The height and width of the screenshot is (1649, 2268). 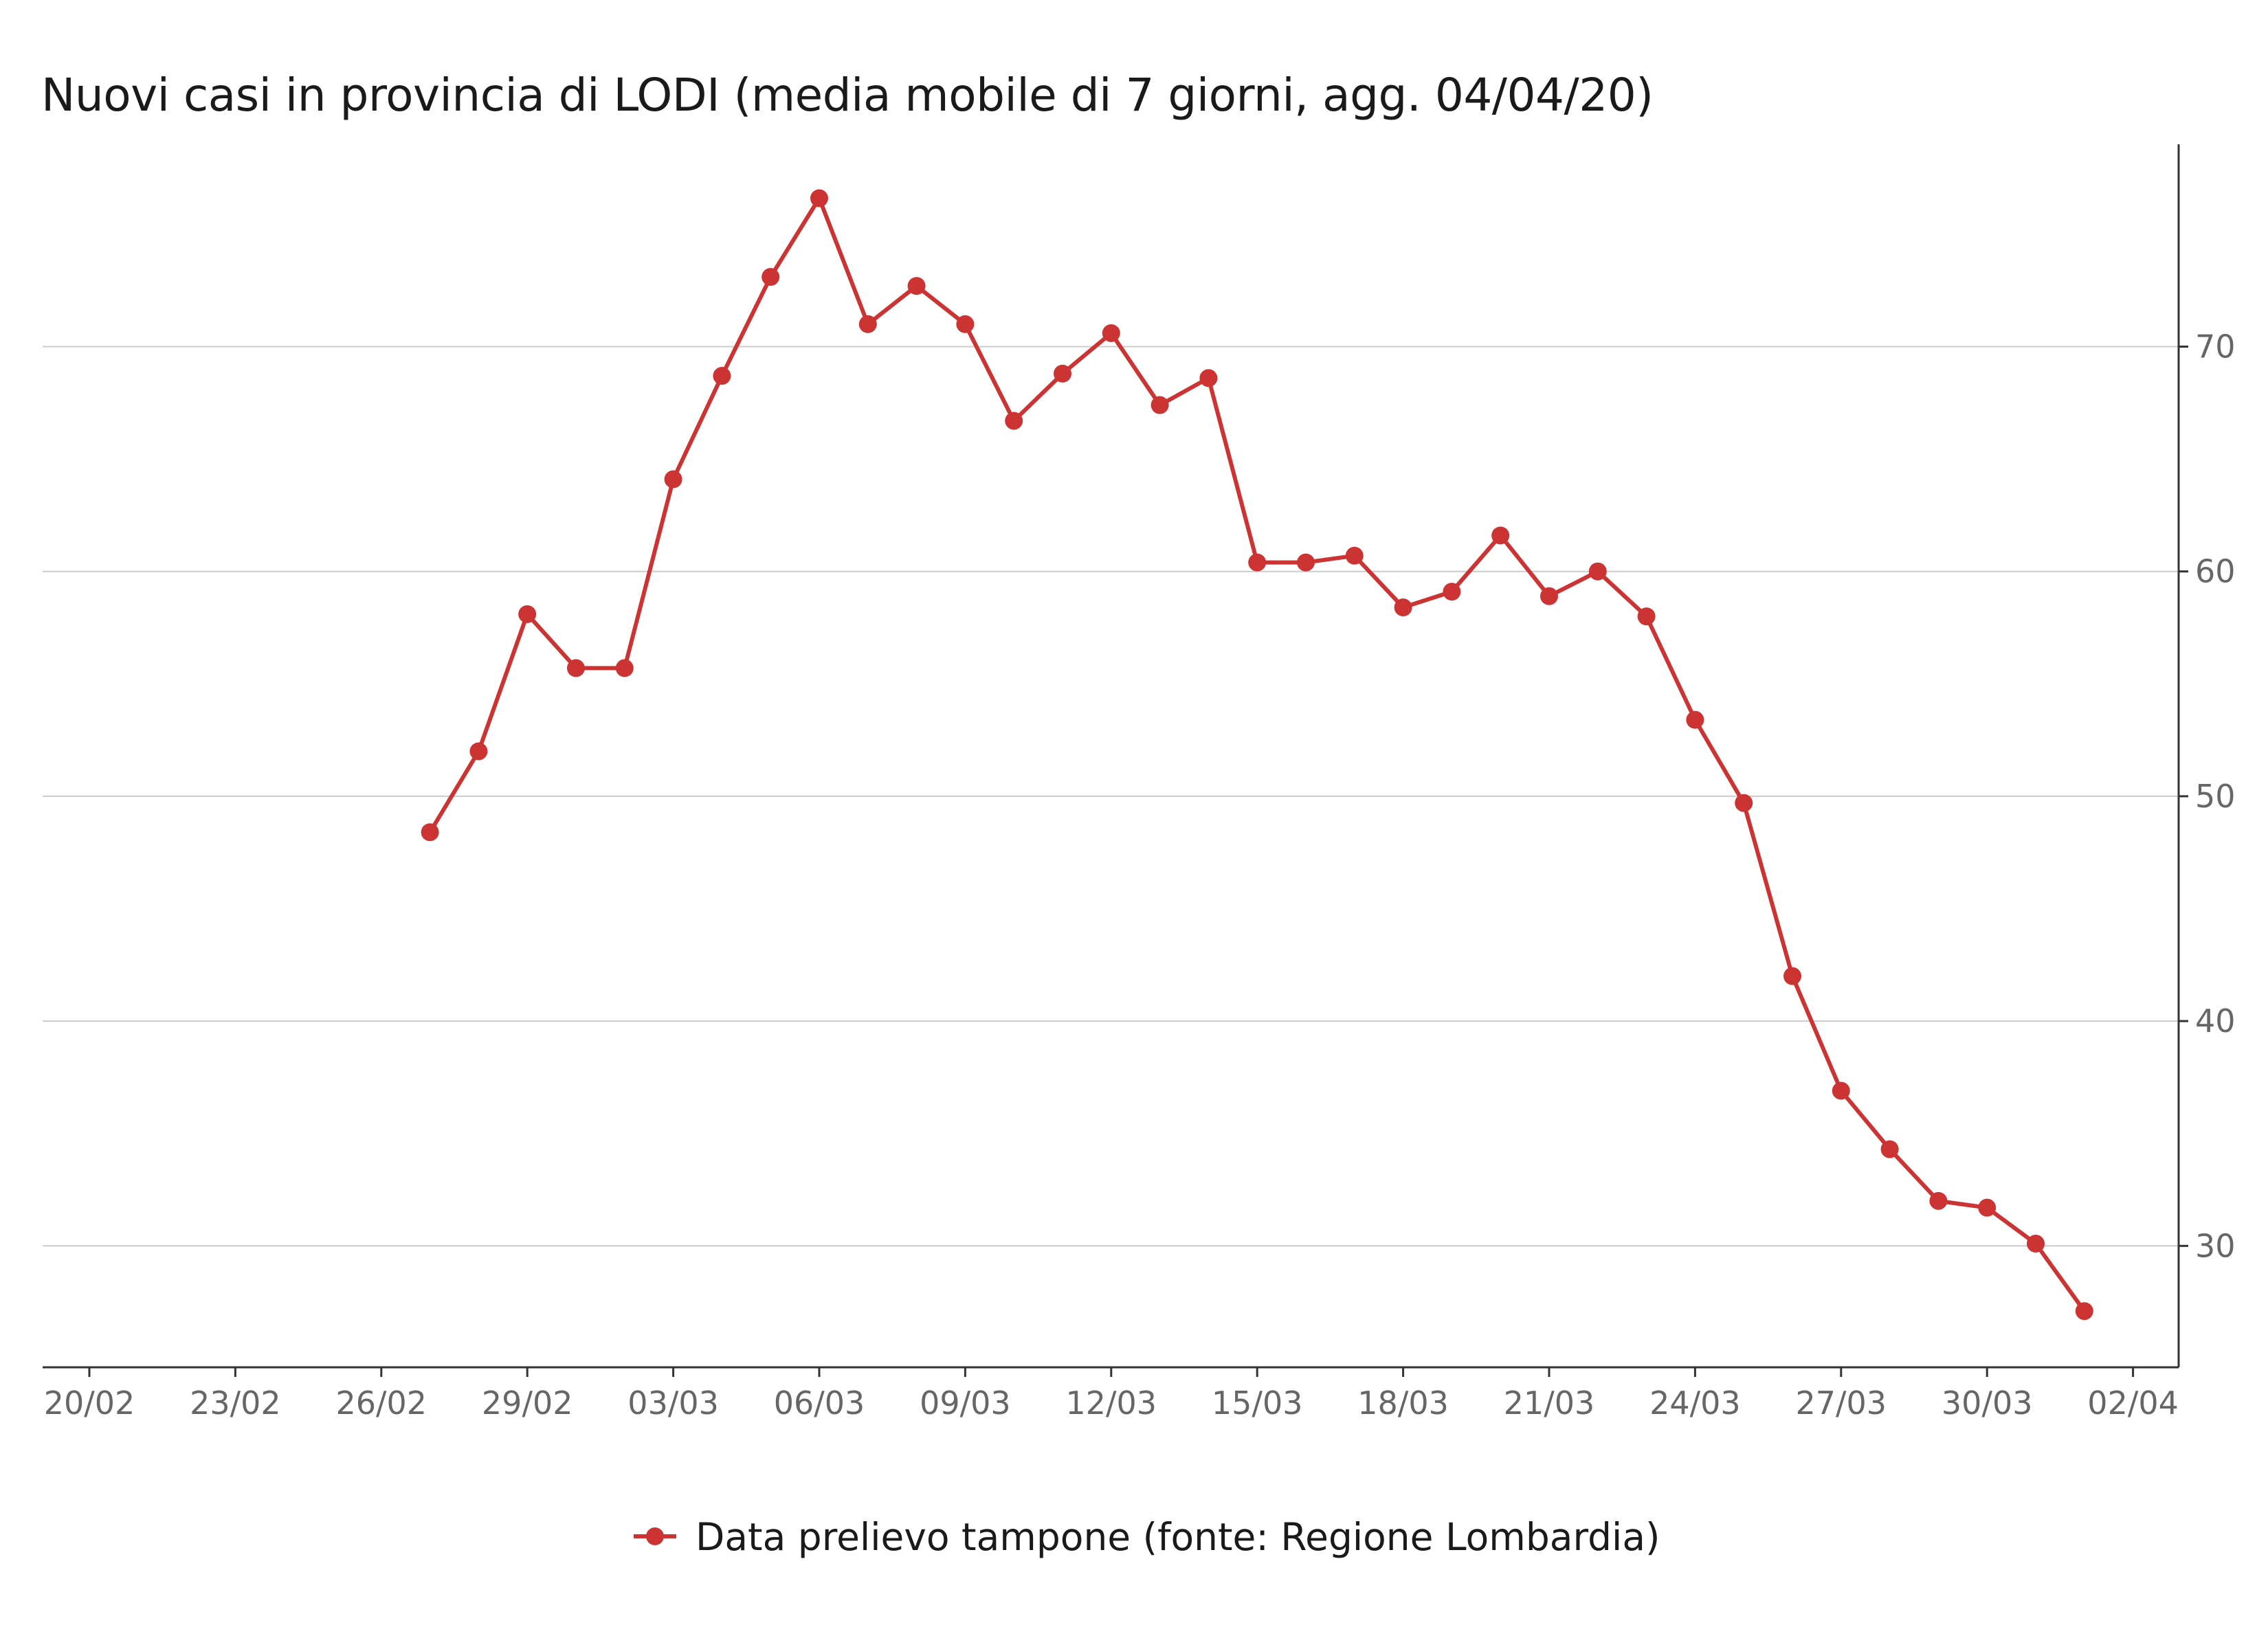 What do you see at coordinates (655, 1536) in the screenshot?
I see `legend-swatch-marker` at bounding box center [655, 1536].